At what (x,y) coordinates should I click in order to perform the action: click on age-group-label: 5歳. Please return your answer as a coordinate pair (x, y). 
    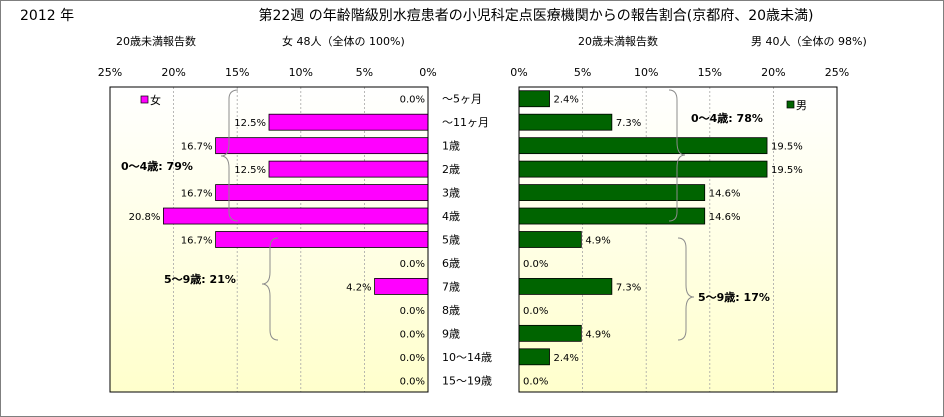
    Looking at the image, I should click on (451, 240).